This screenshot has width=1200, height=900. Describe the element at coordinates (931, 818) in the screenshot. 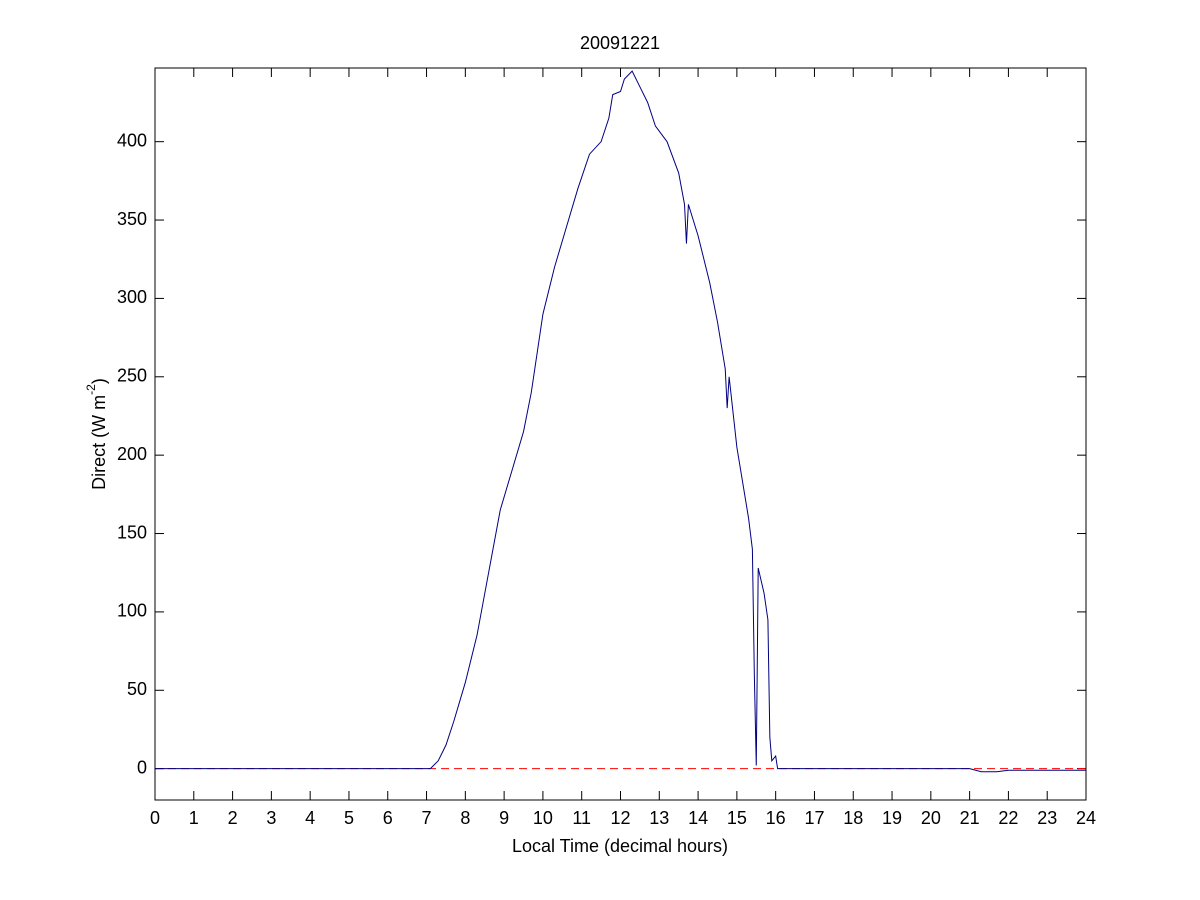

I see `x-tick-label: 20` at that location.